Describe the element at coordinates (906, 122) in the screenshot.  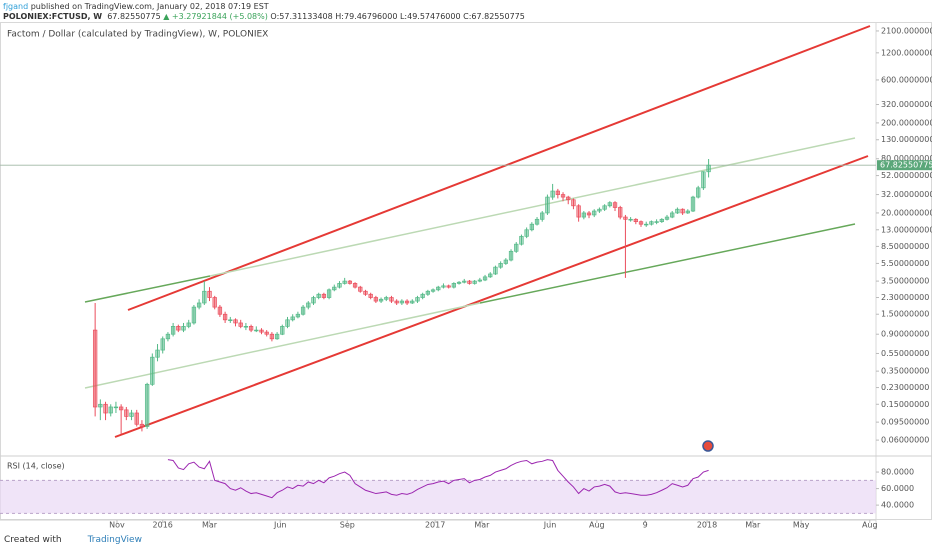
I see `y-tick-label: 200.00000000` at that location.